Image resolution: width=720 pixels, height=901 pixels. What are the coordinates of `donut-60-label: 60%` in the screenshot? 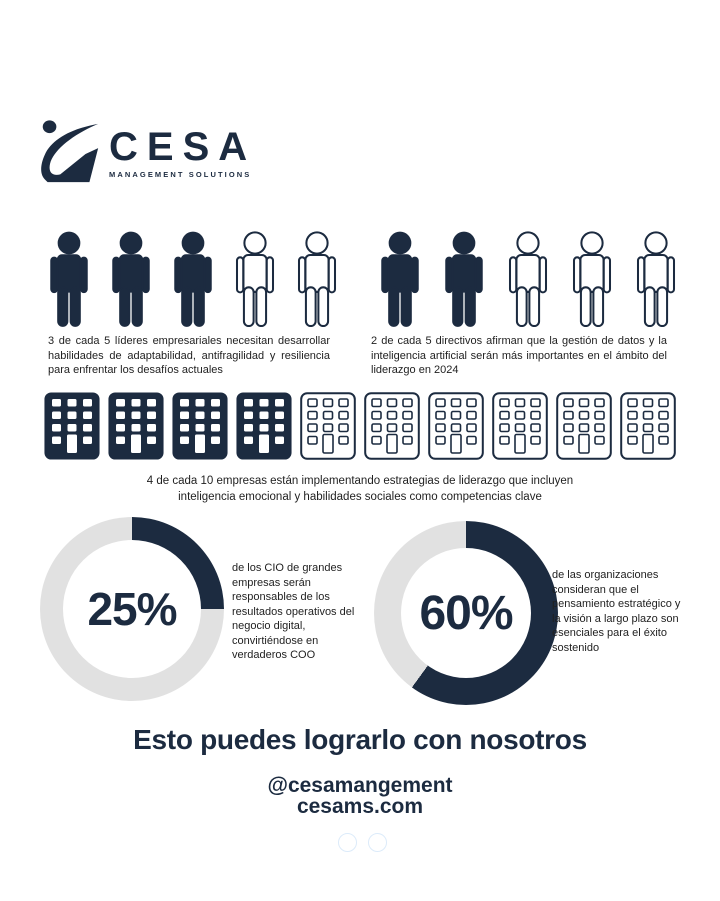 It's located at (466, 613).